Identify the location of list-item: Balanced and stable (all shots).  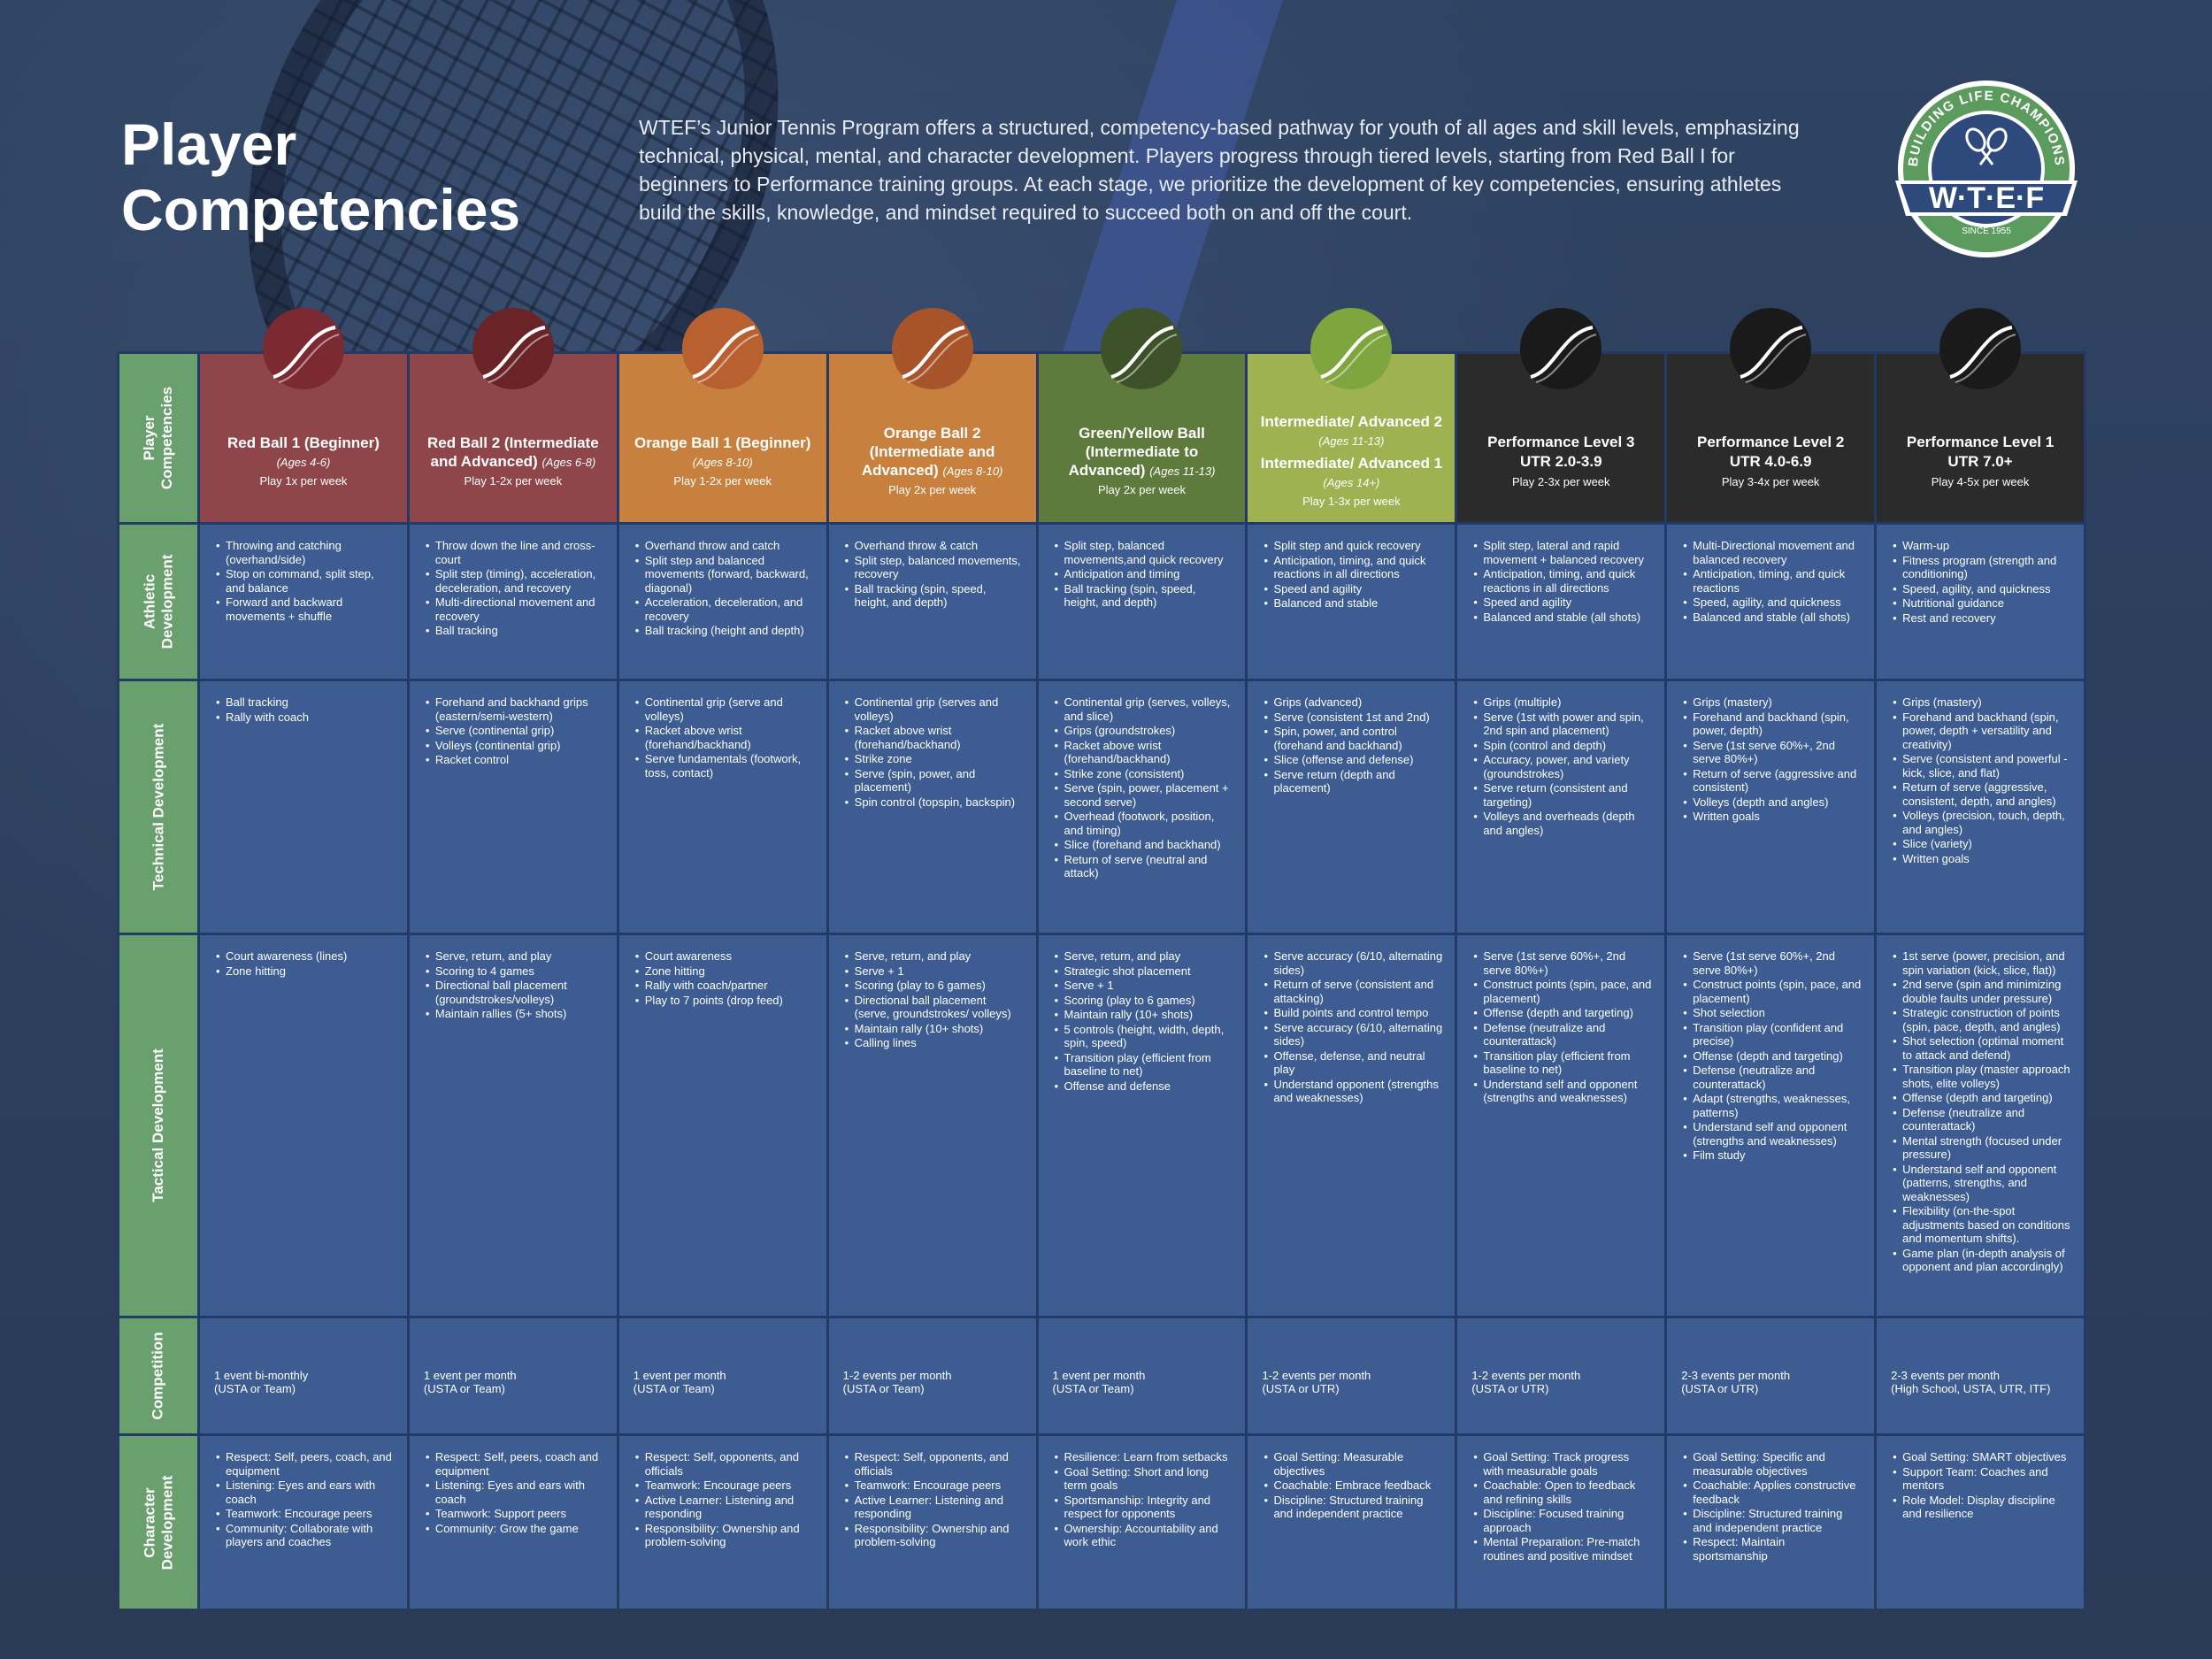
(1772, 618).